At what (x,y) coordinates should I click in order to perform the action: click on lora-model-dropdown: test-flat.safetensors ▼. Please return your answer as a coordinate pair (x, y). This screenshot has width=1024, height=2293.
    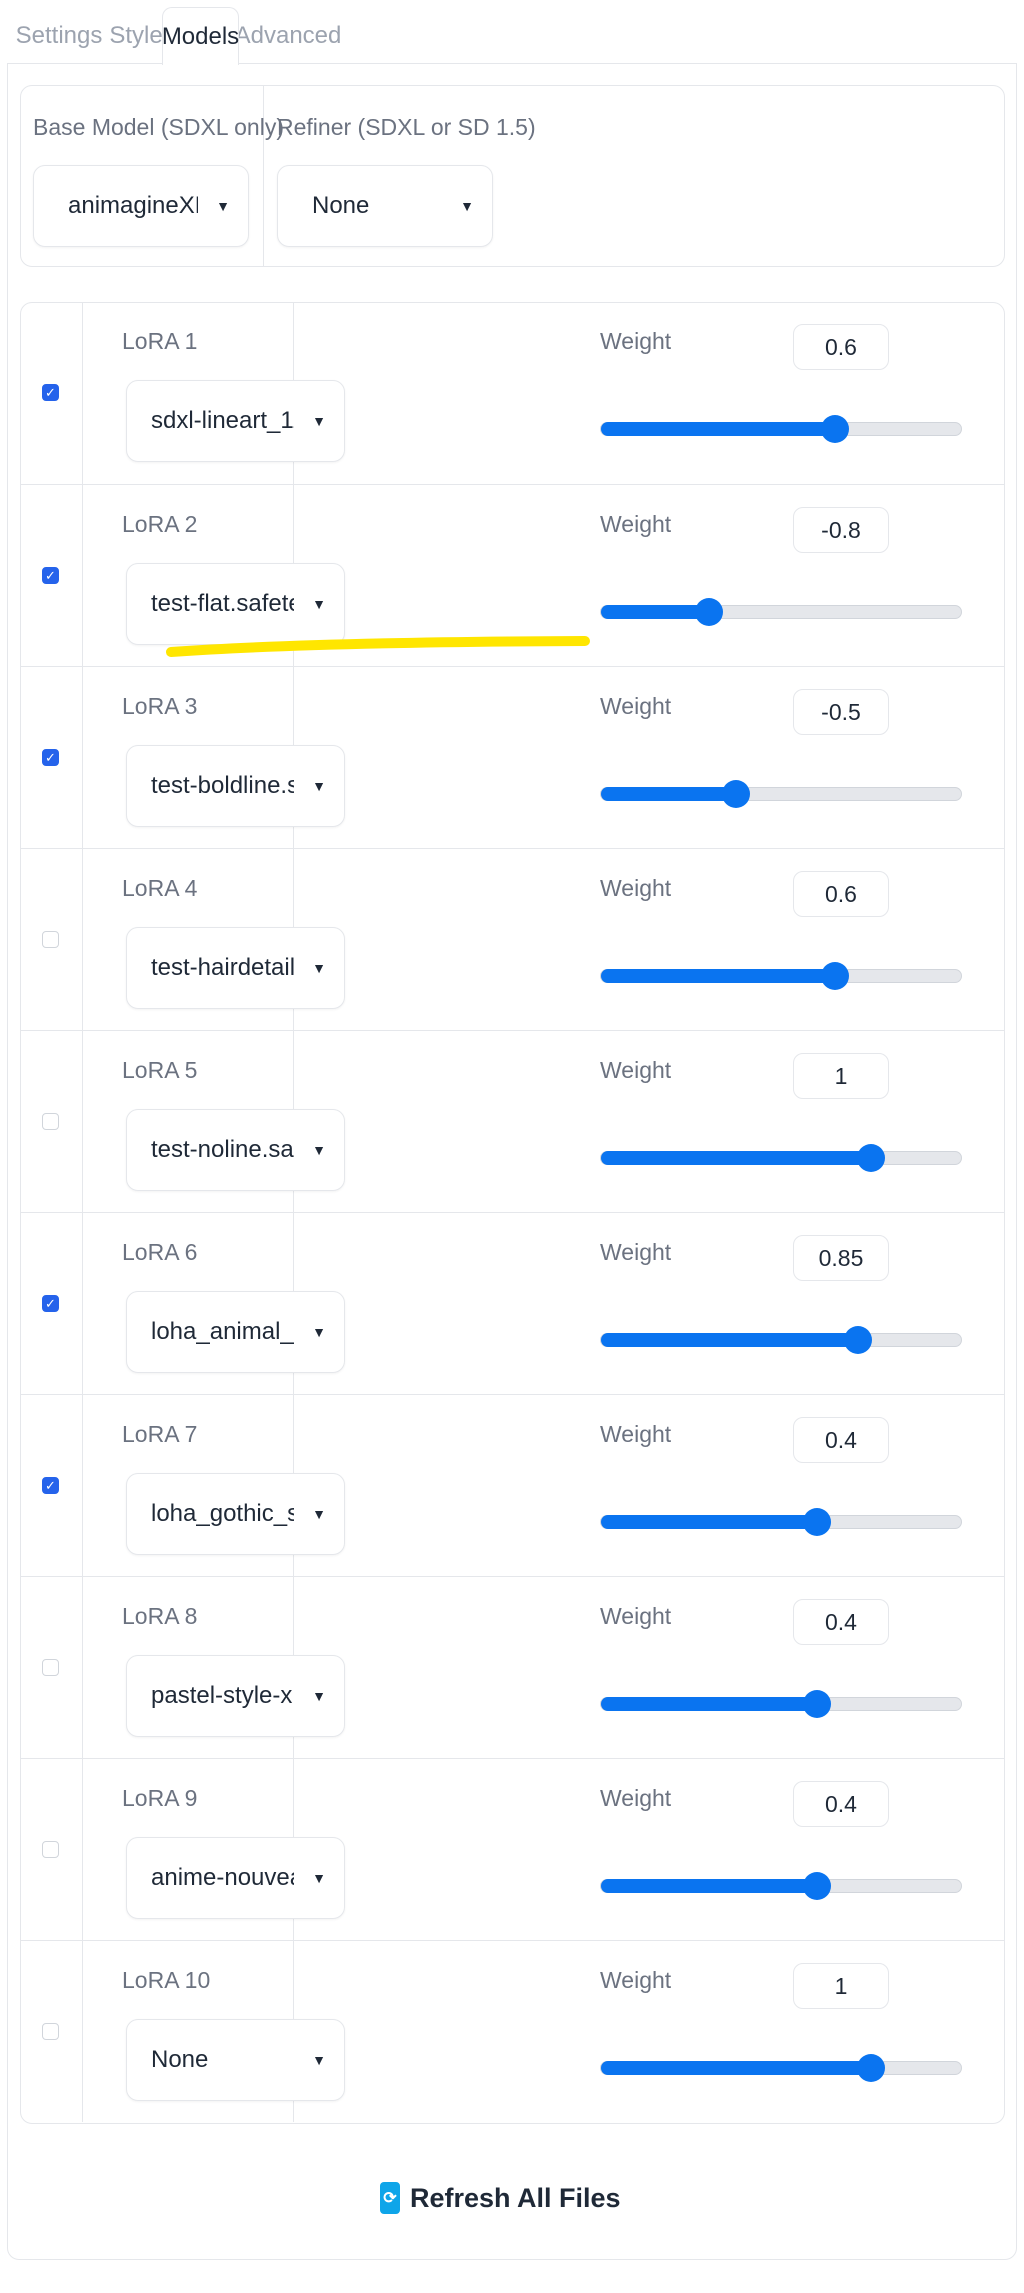
    Looking at the image, I should click on (235, 604).